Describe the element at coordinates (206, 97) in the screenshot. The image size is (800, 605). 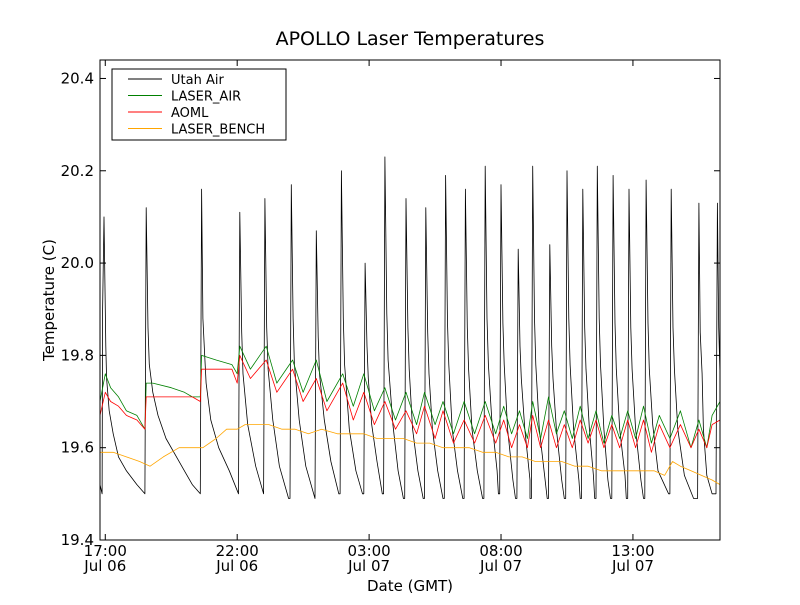
I see `legend-label: LASER_AIR` at that location.